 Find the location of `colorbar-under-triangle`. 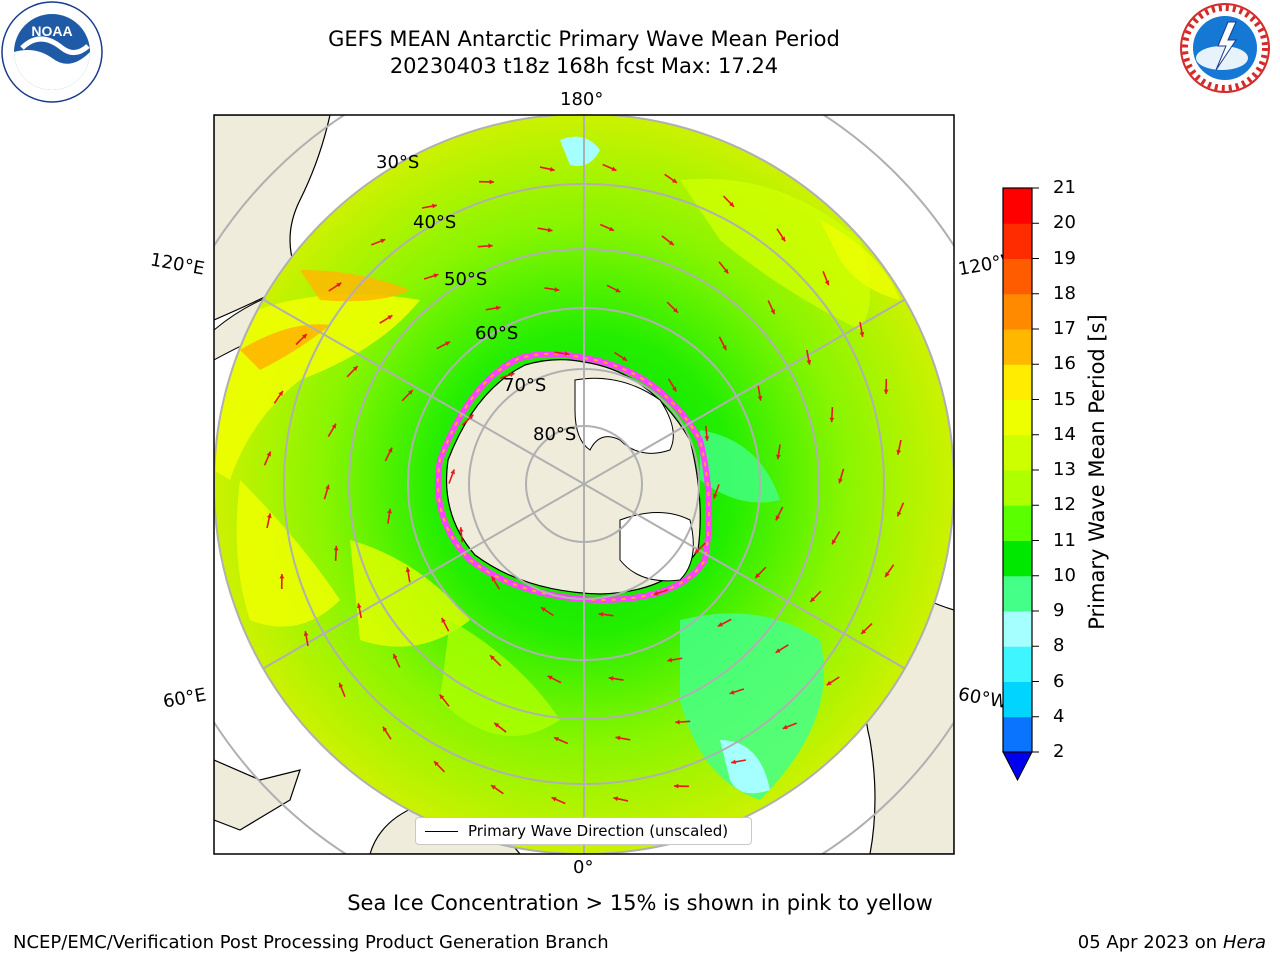

colorbar-under-triangle is located at coordinates (1017, 766).